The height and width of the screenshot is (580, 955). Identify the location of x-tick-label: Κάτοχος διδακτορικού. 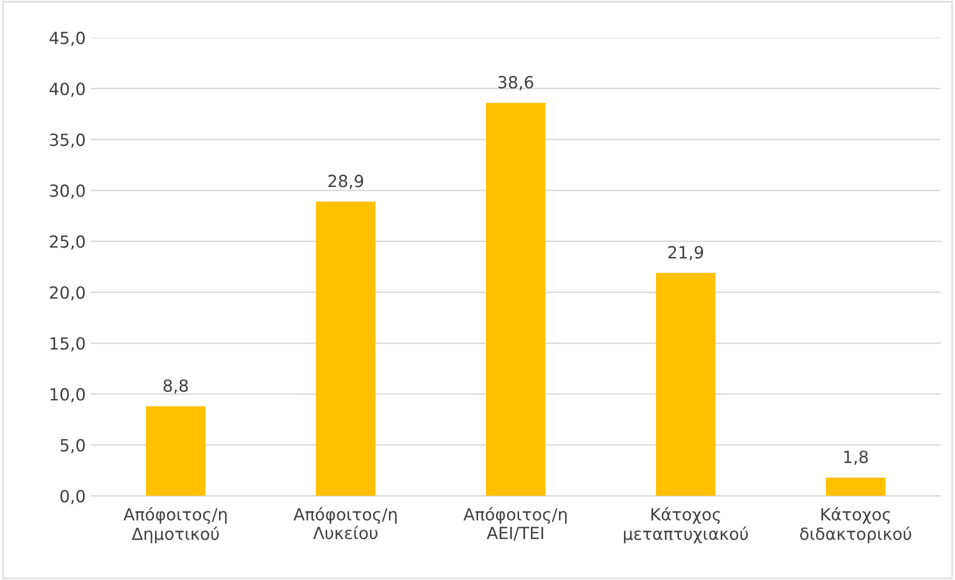
(856, 525).